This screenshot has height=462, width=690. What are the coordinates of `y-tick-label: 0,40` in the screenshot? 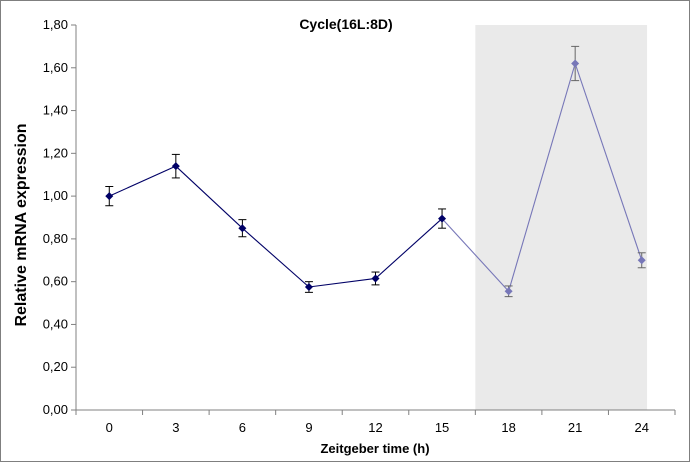 It's located at (55, 323).